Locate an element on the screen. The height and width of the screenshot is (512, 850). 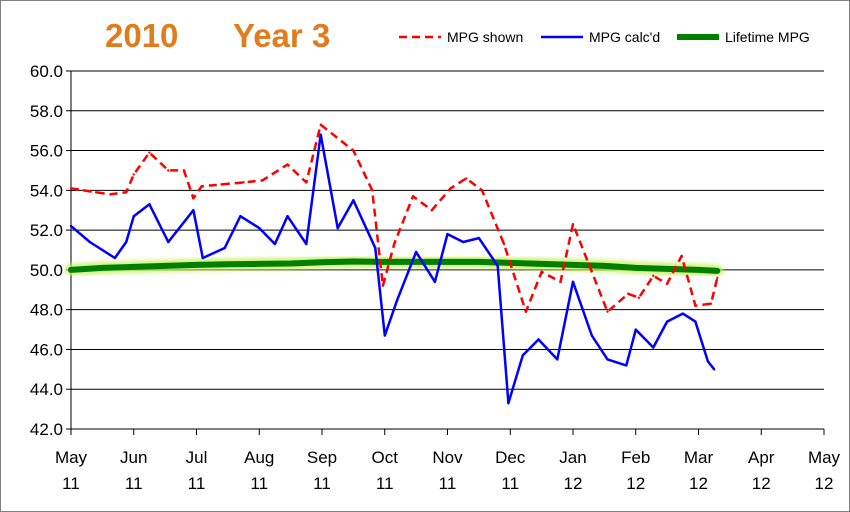
x-tick-label-month: Jan is located at coordinates (572, 457).